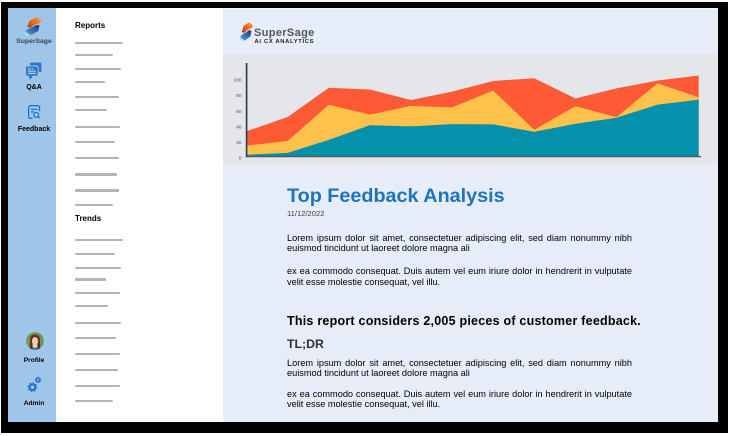  Describe the element at coordinates (239, 142) in the screenshot. I see `svg-text: 20` at that location.